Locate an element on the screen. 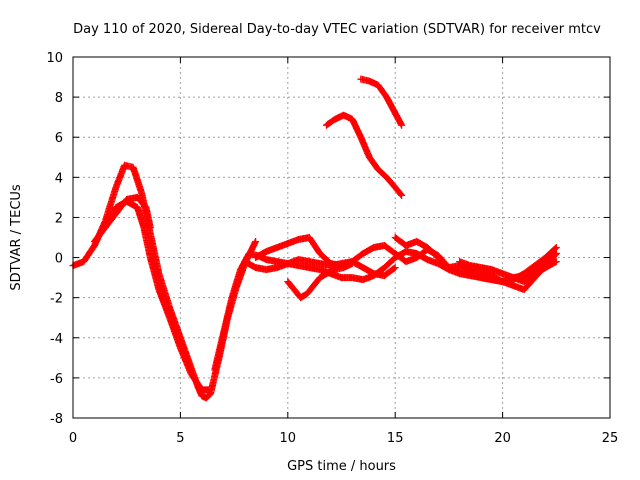 The width and height of the screenshot is (640, 480). y-tick-label: 0 is located at coordinates (59, 259).